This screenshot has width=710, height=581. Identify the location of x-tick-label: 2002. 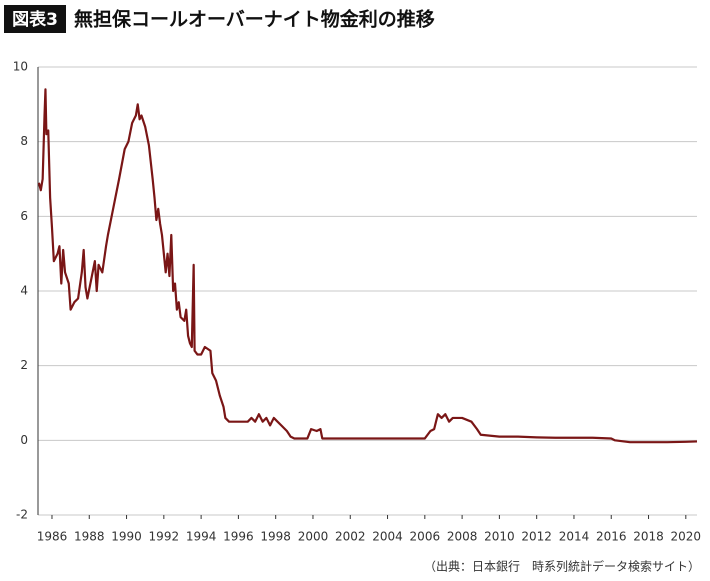
(350, 537).